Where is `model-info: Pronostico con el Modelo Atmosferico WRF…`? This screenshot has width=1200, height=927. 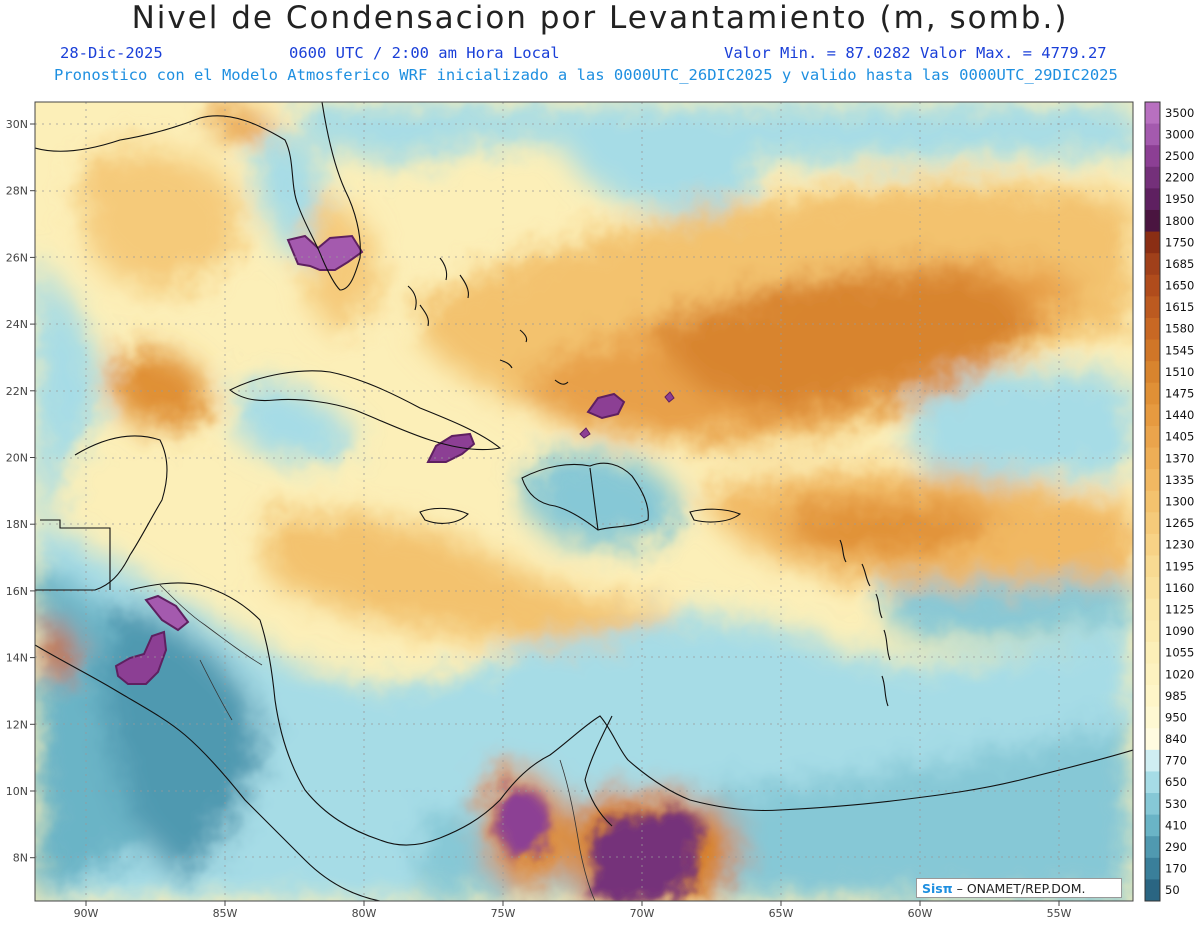 model-info: Pronostico con el Modelo Atmosferico WRF… is located at coordinates (586, 75).